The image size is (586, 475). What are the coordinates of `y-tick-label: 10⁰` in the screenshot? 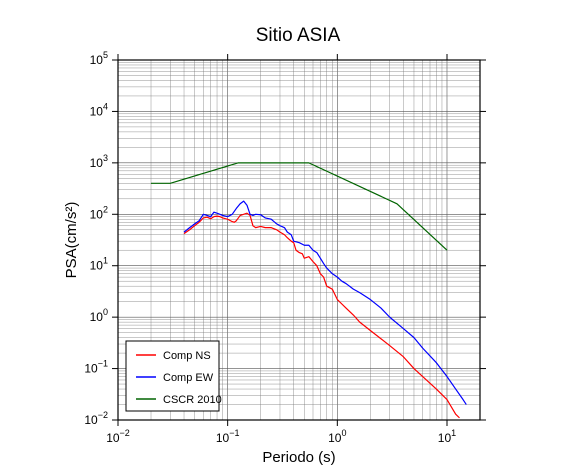 It's located at (99, 315).